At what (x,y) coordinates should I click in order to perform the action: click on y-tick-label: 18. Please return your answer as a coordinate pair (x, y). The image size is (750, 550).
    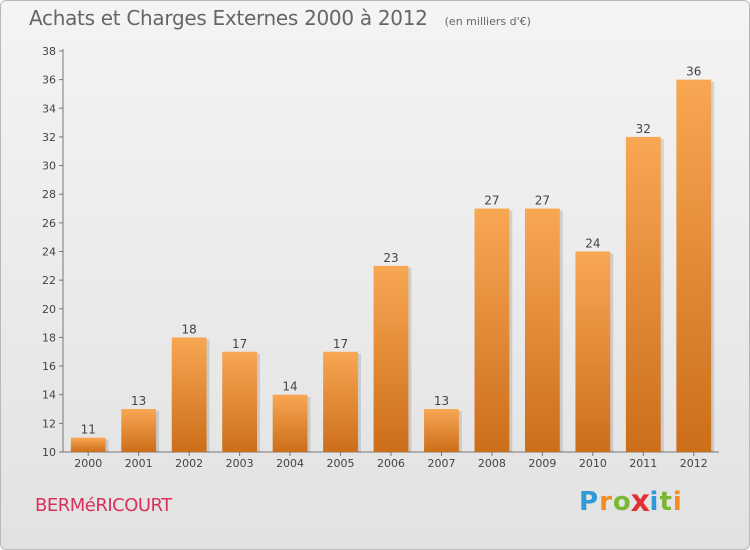
    Looking at the image, I should click on (49, 337).